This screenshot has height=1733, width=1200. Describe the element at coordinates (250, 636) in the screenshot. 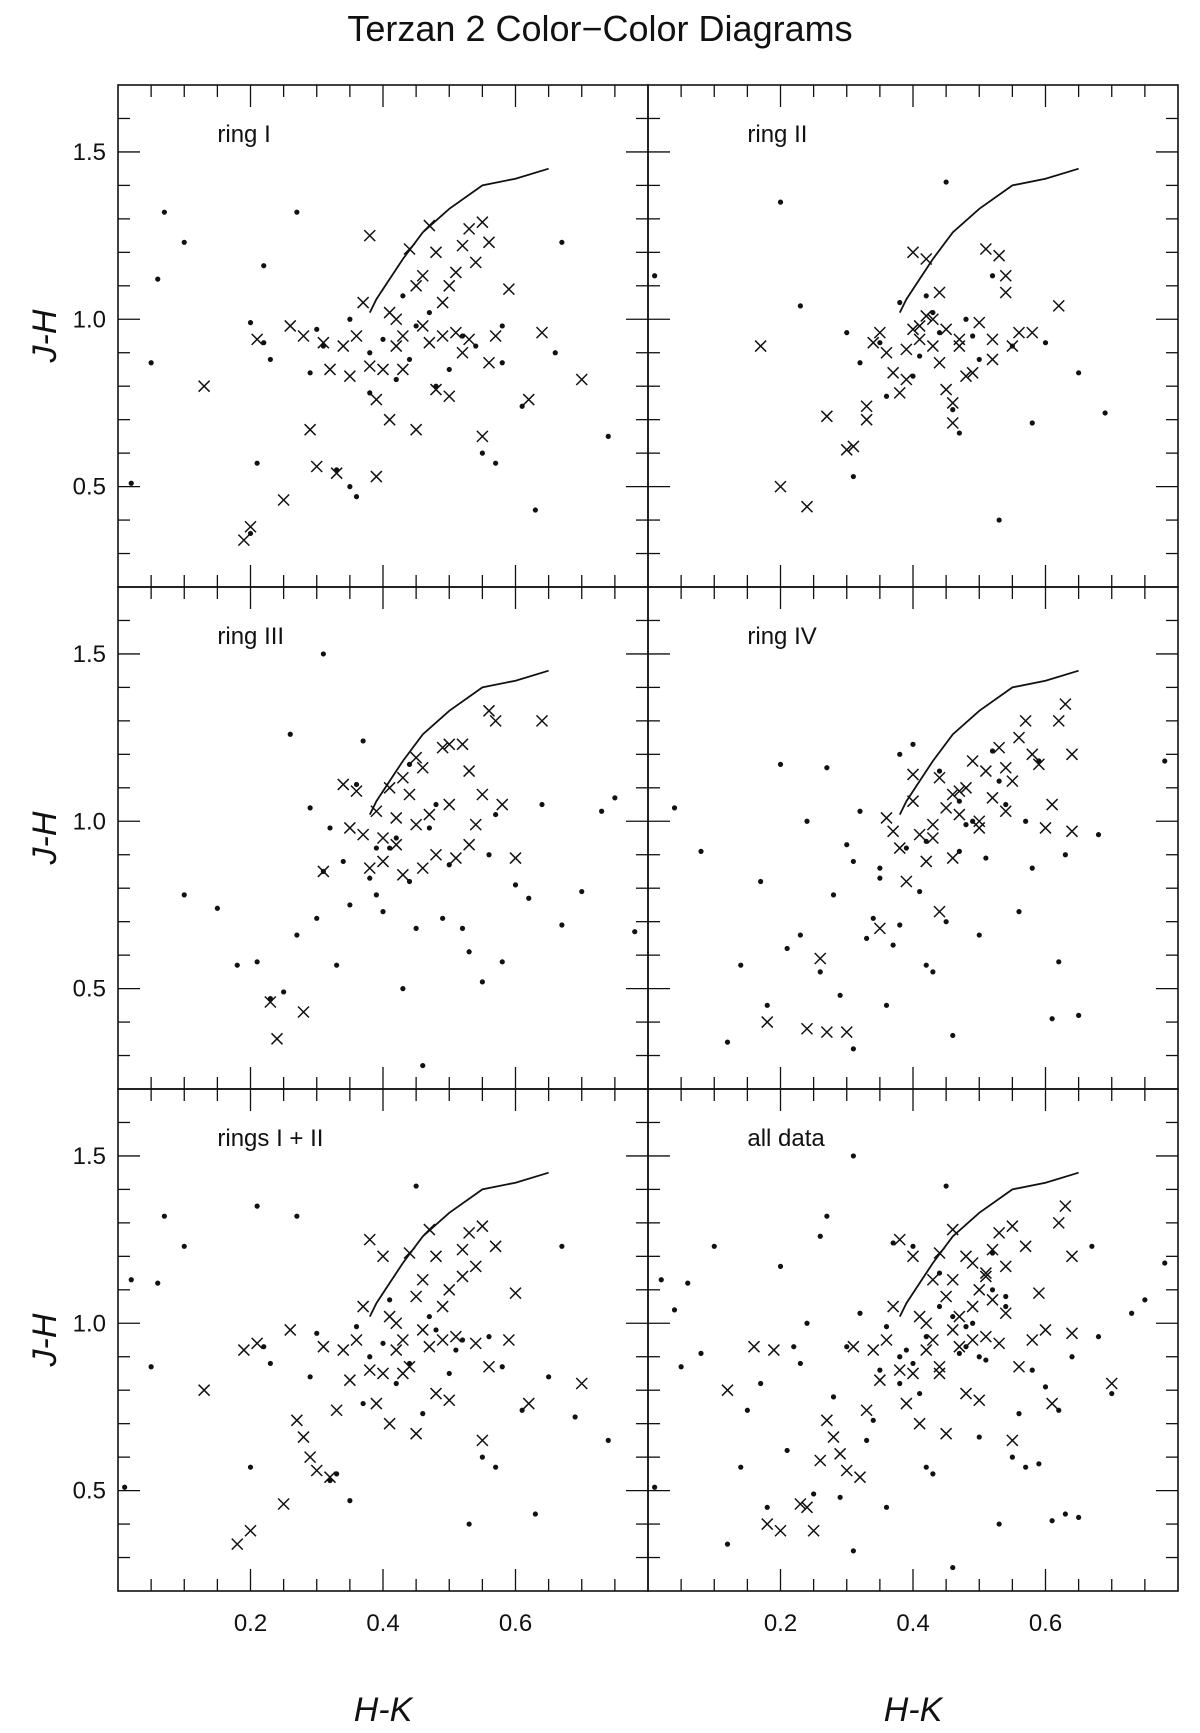

I see `panel-label: ring III` at that location.